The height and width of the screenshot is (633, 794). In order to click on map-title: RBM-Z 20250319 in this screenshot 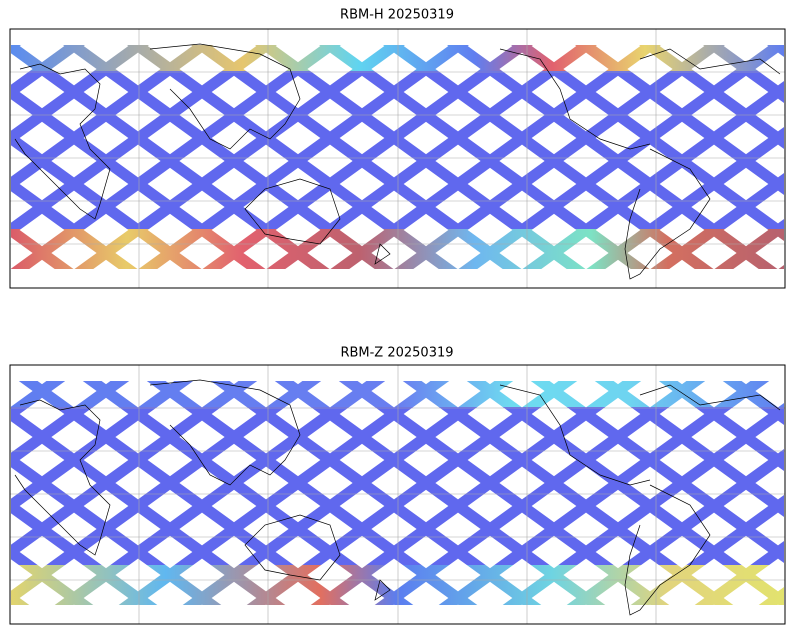, I will do `click(396, 353)`.